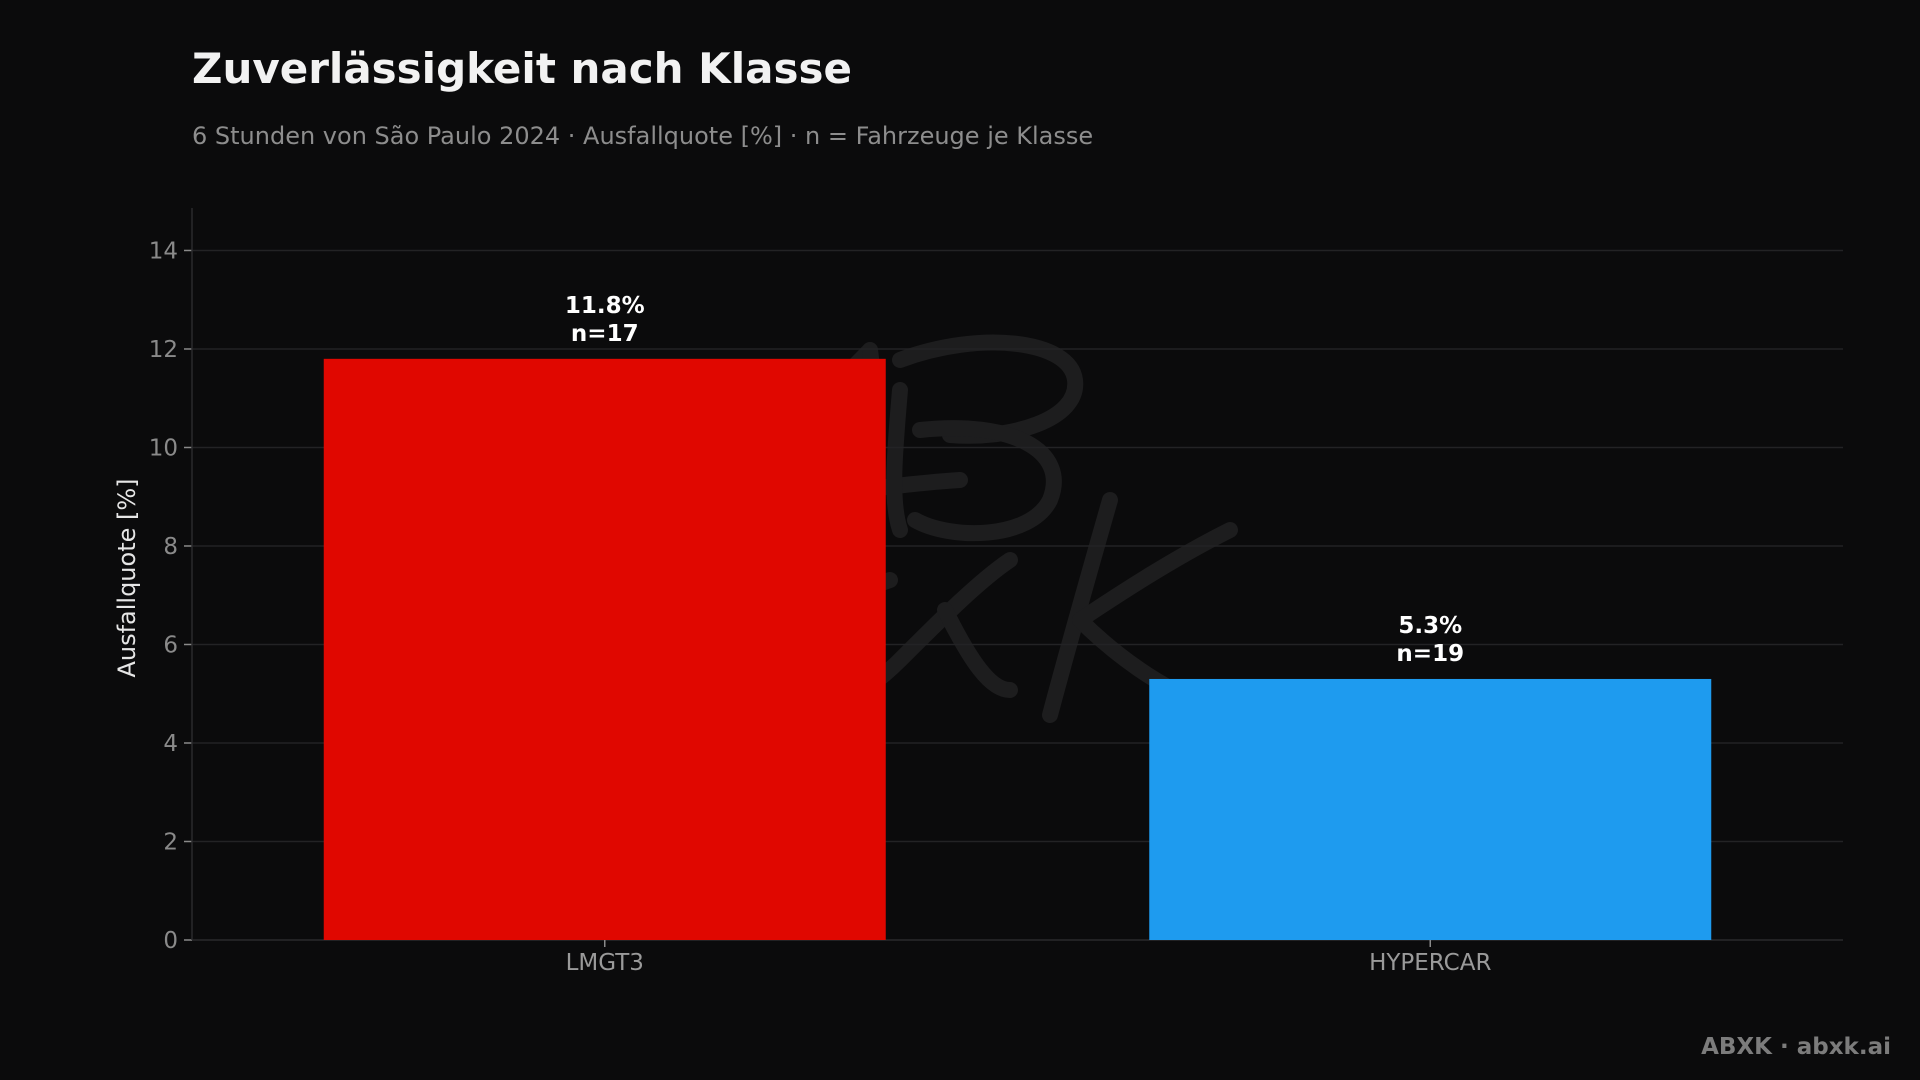 The width and height of the screenshot is (1920, 1080). What do you see at coordinates (170, 547) in the screenshot?
I see `y-tick-label: 8` at bounding box center [170, 547].